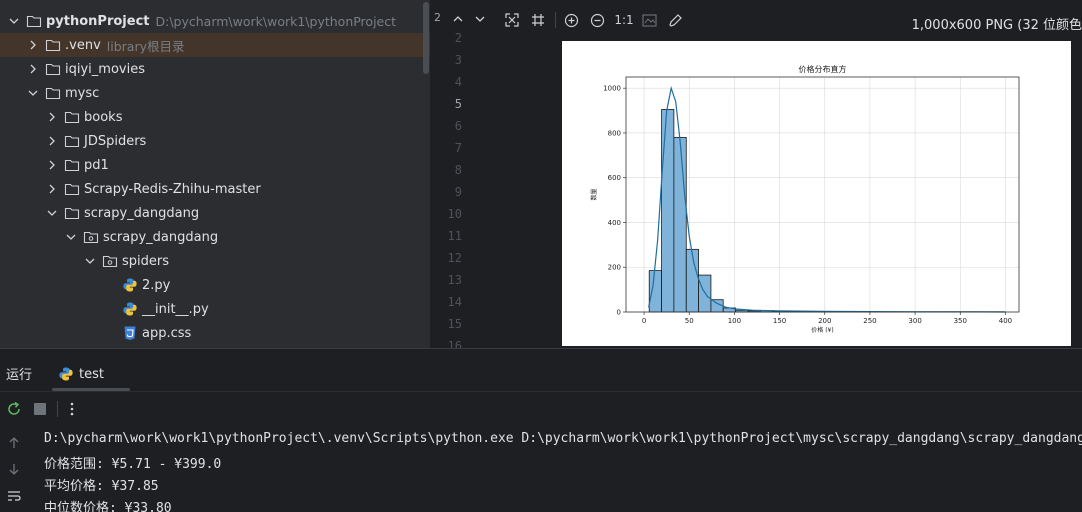 Image resolution: width=1082 pixels, height=512 pixels. I want to click on color-picker-icon, so click(675, 20).